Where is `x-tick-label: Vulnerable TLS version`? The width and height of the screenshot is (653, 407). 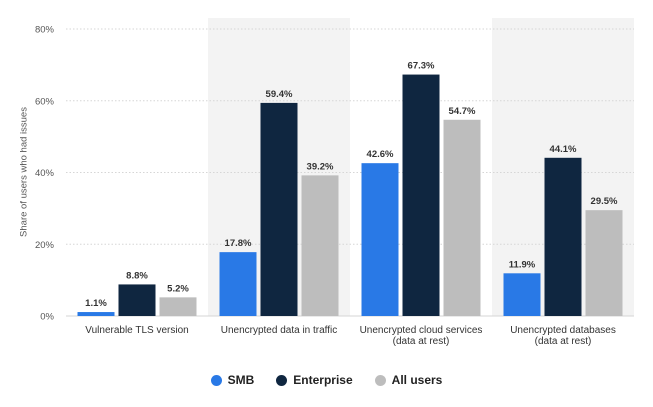 x-tick-label: Vulnerable TLS version is located at coordinates (136, 330).